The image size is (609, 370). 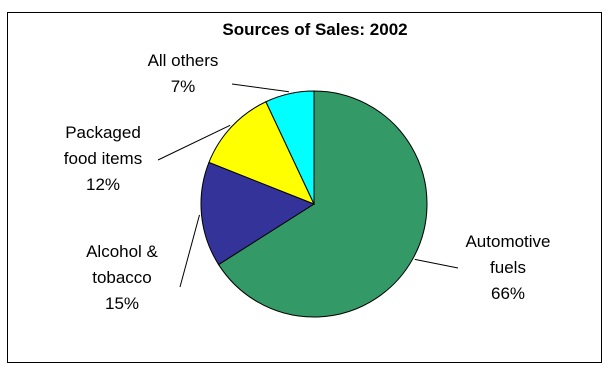 I want to click on slice-label-packaged-food: food items, so click(x=103, y=158).